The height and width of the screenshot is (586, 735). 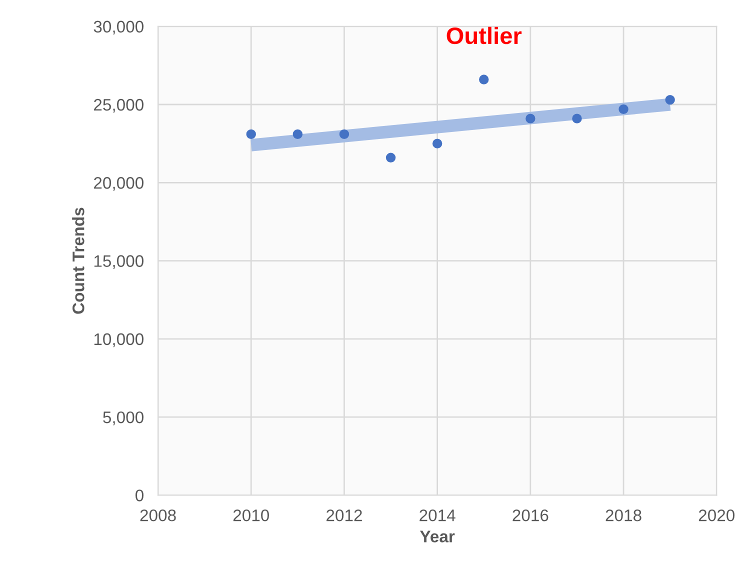 What do you see at coordinates (251, 516) in the screenshot?
I see `x-tick-label: 2010` at bounding box center [251, 516].